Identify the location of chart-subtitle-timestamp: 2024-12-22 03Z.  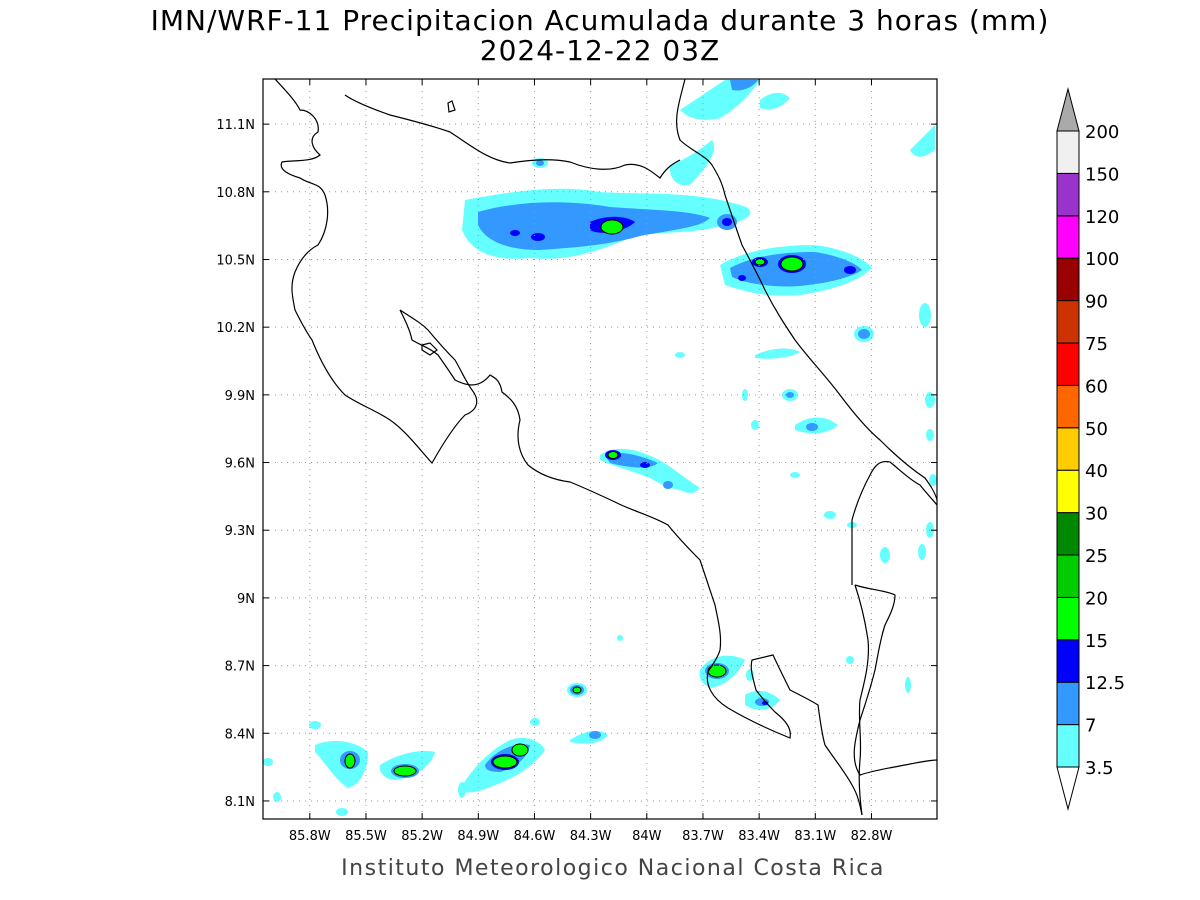
(600, 50).